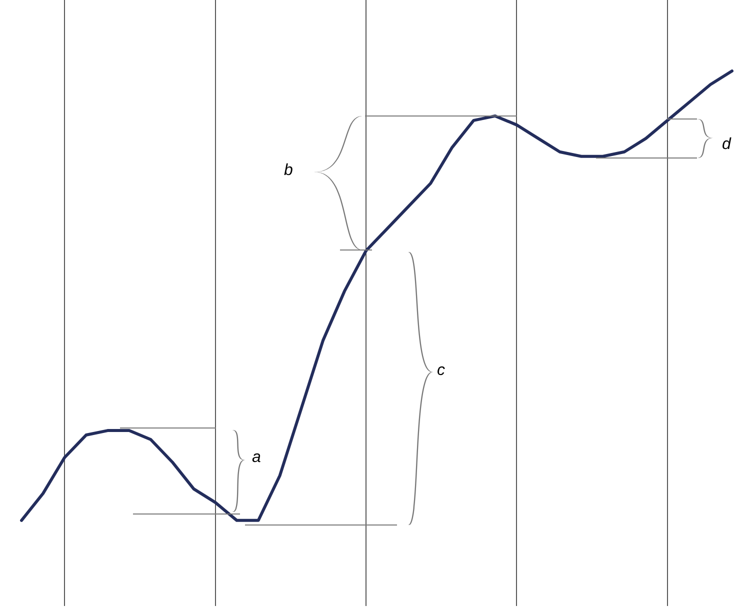 This screenshot has height=607, width=736. Describe the element at coordinates (441, 371) in the screenshot. I see `annotation: c` at that location.